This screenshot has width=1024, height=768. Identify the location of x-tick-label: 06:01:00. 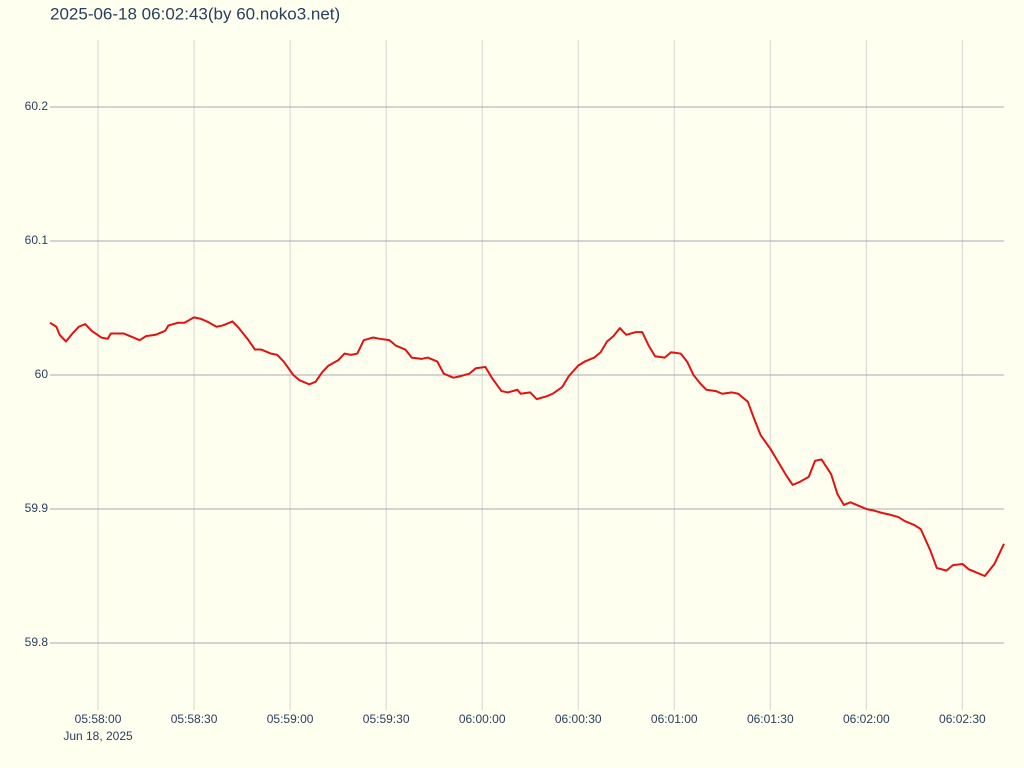
(674, 719).